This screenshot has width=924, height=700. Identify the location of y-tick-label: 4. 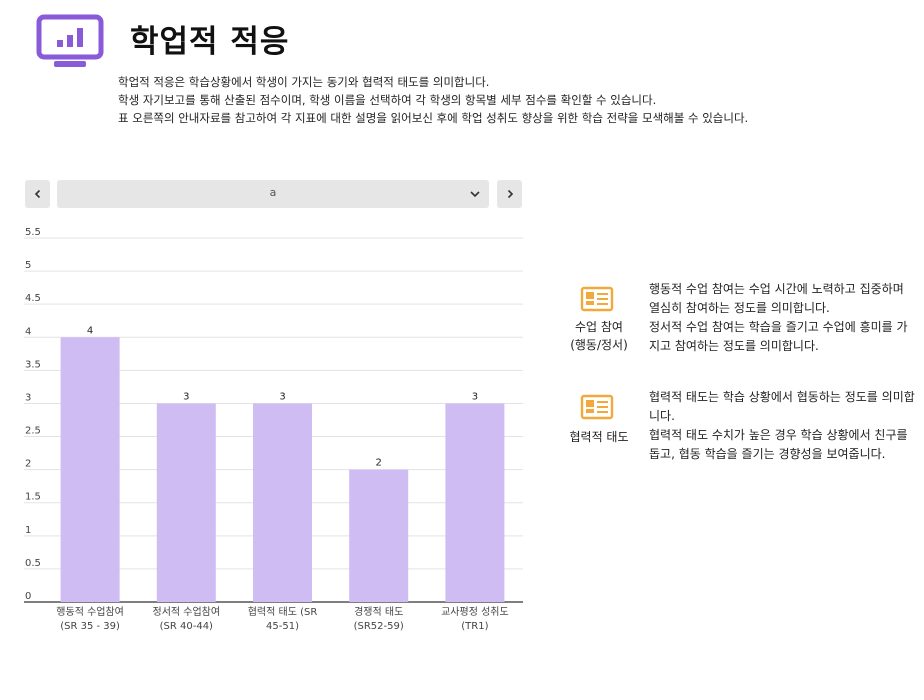
(28, 331).